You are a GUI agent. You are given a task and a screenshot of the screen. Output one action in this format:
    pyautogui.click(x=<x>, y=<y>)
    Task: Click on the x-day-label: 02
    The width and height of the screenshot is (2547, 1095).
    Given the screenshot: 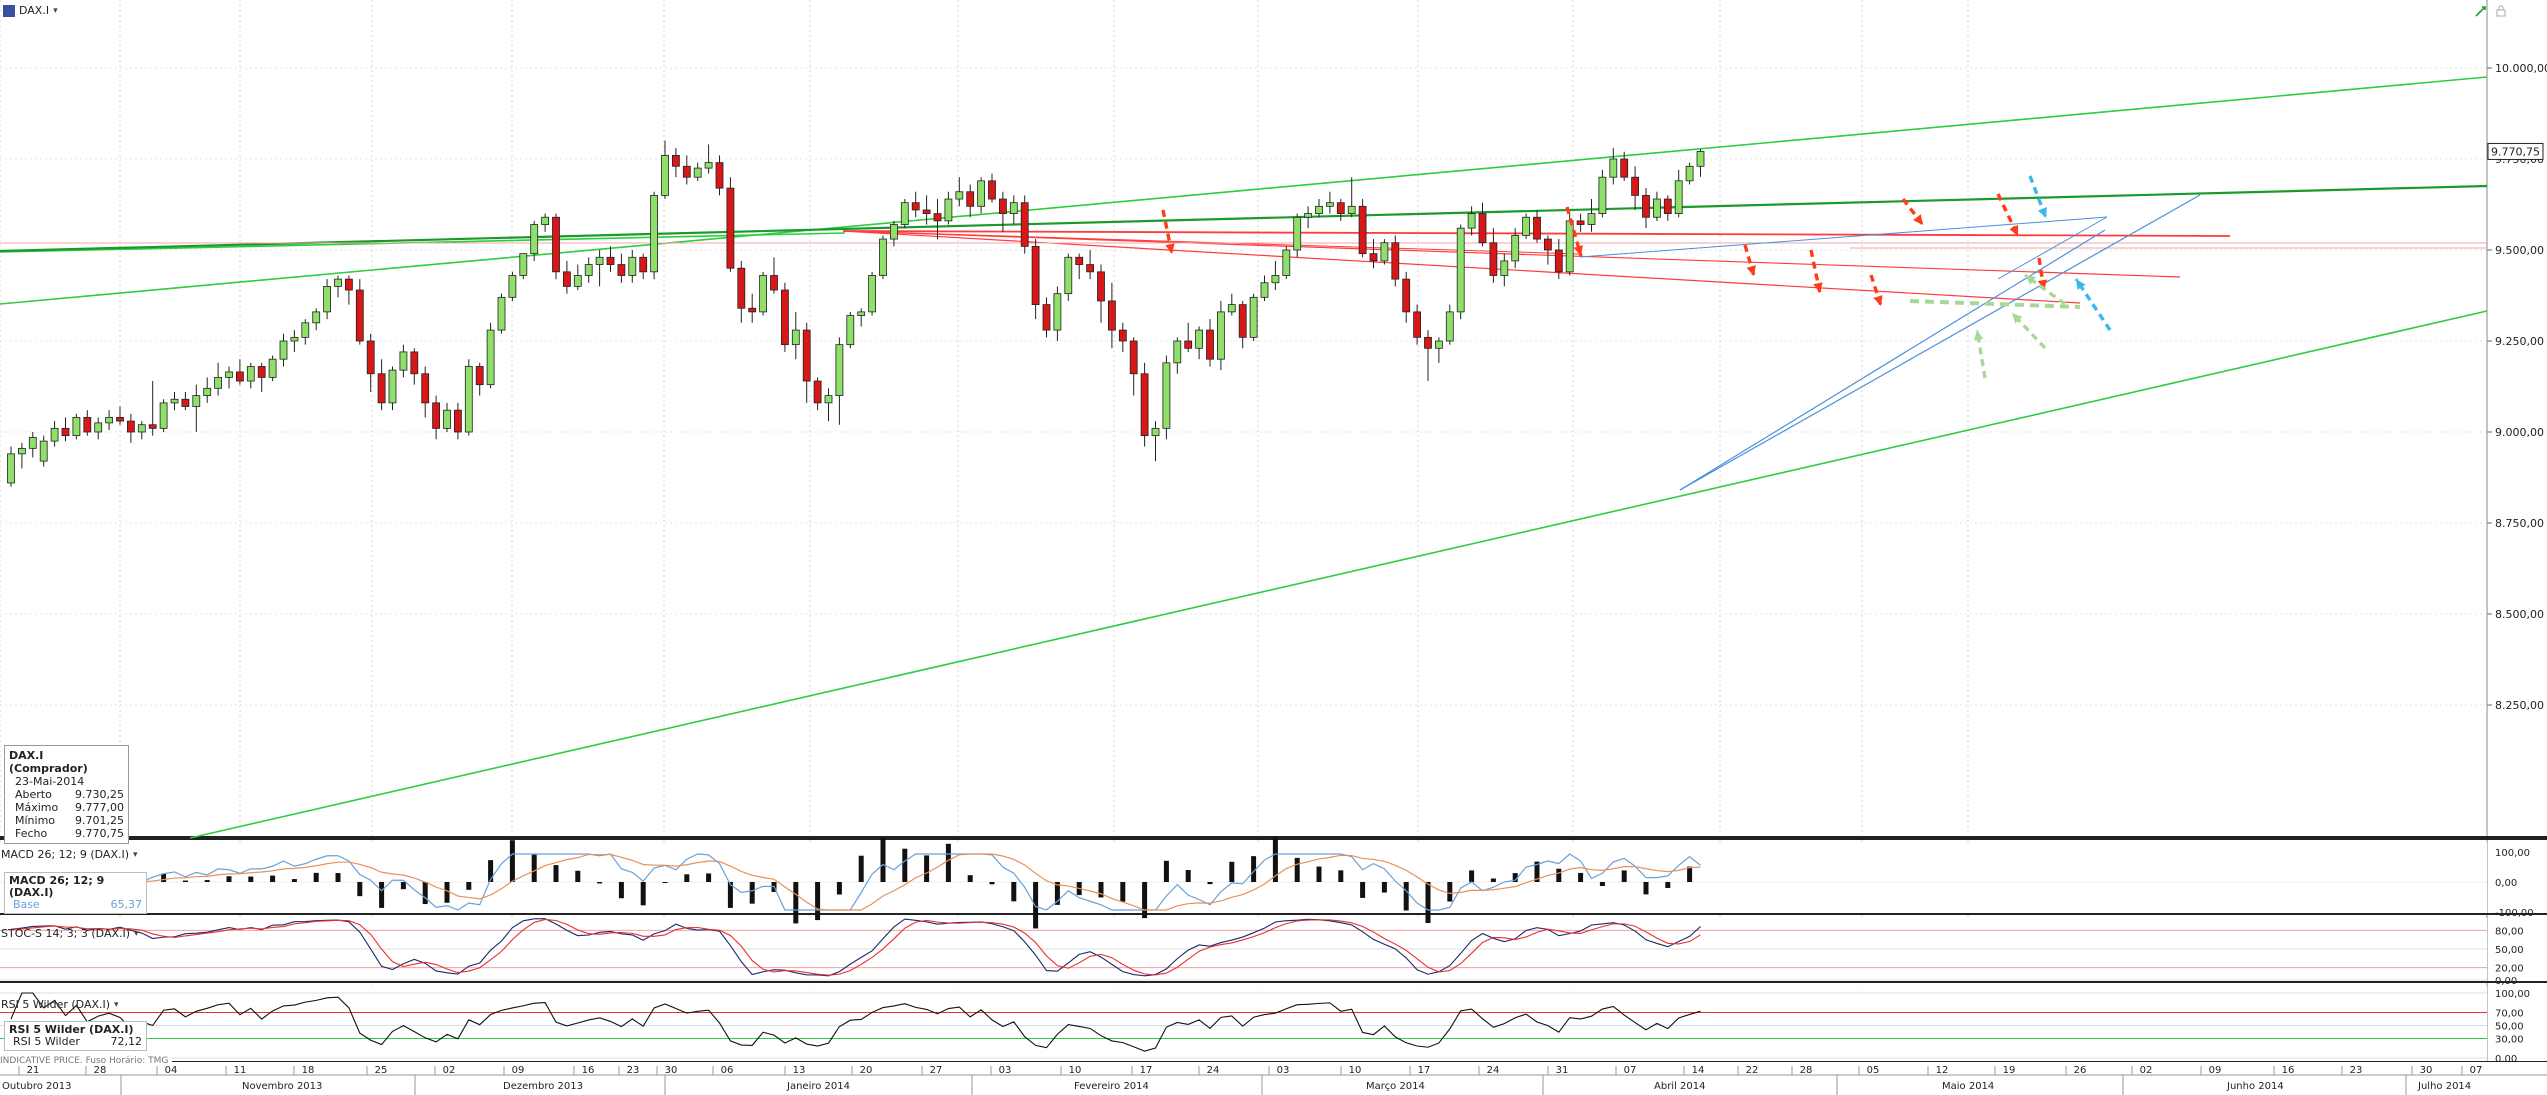 What is the action you would take?
    pyautogui.click(x=2146, y=1070)
    